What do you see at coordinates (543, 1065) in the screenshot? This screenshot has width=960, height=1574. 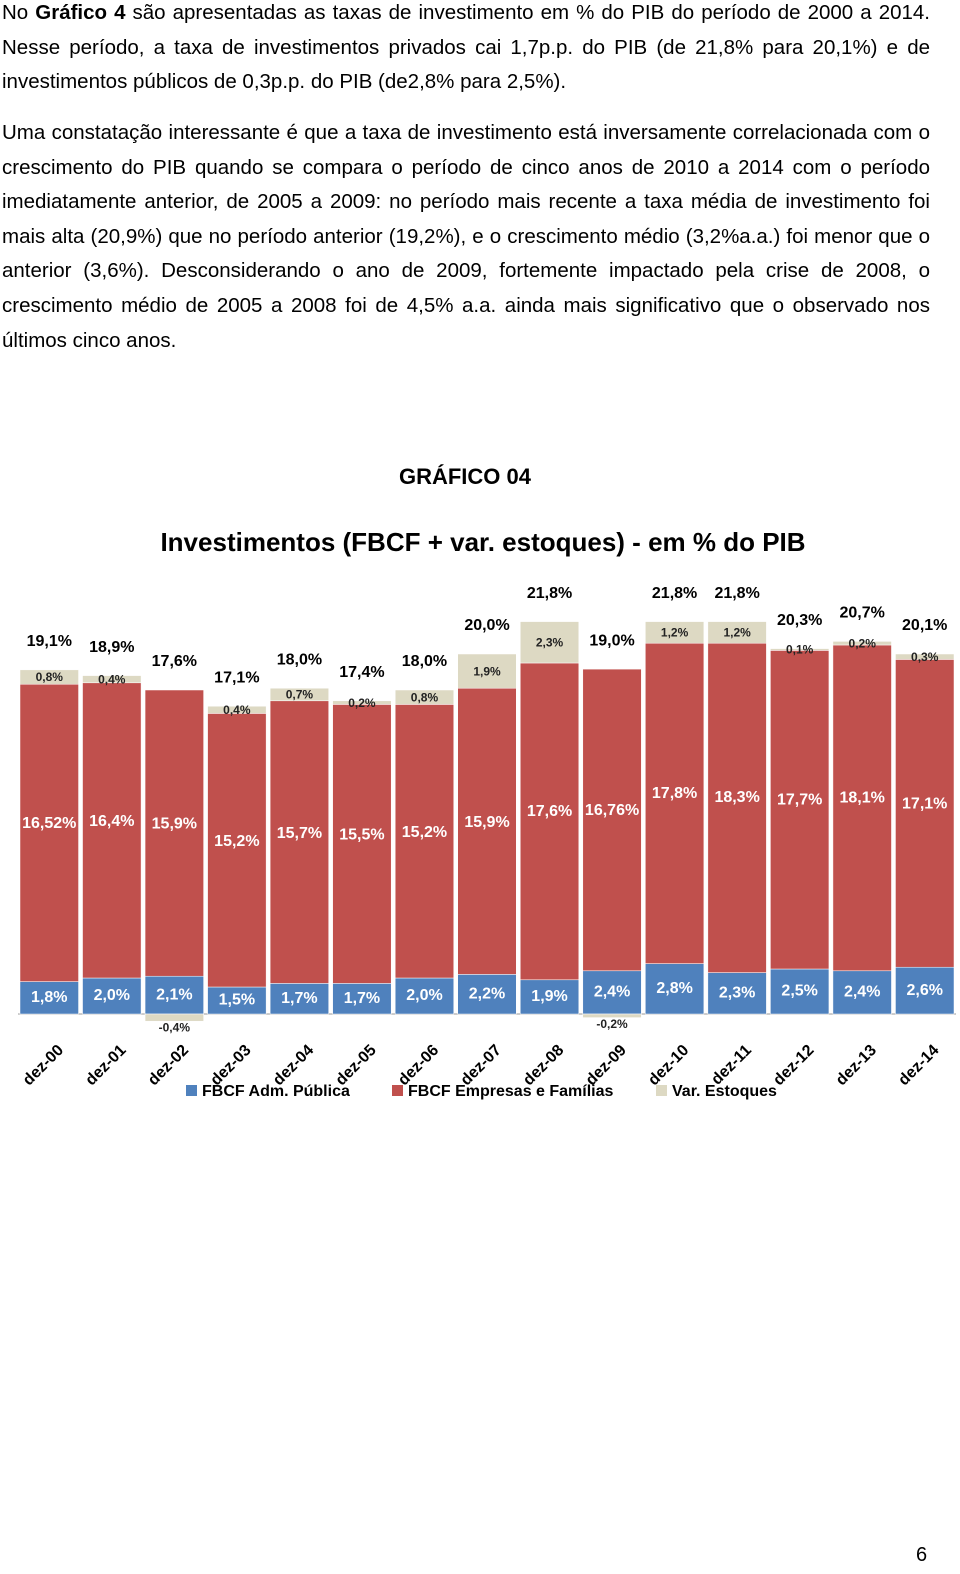 I see `x-tick-label: dez-08` at bounding box center [543, 1065].